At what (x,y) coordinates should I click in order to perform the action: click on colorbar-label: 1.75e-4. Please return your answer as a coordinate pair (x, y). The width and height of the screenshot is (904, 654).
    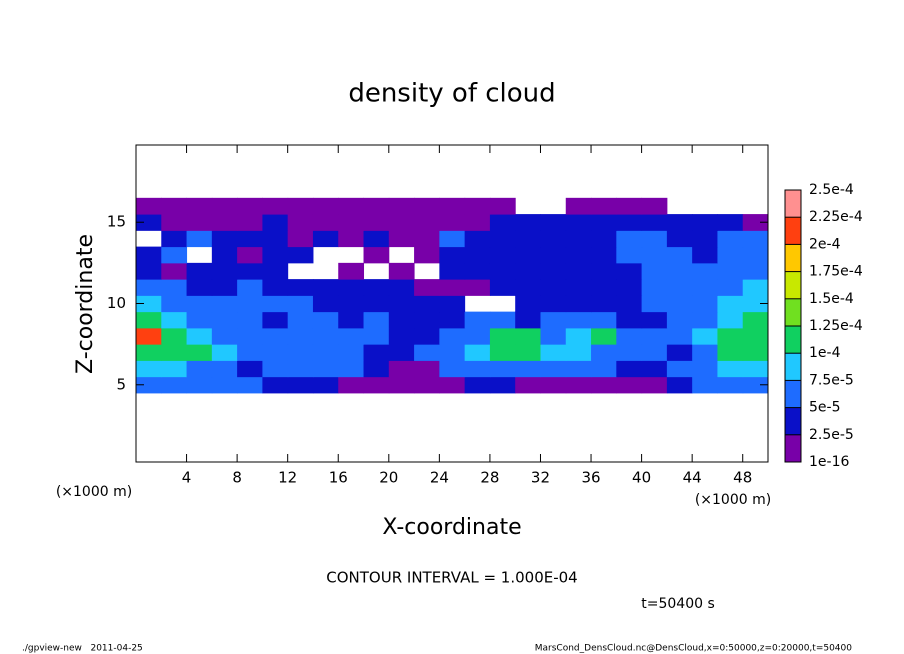
    Looking at the image, I should click on (836, 272).